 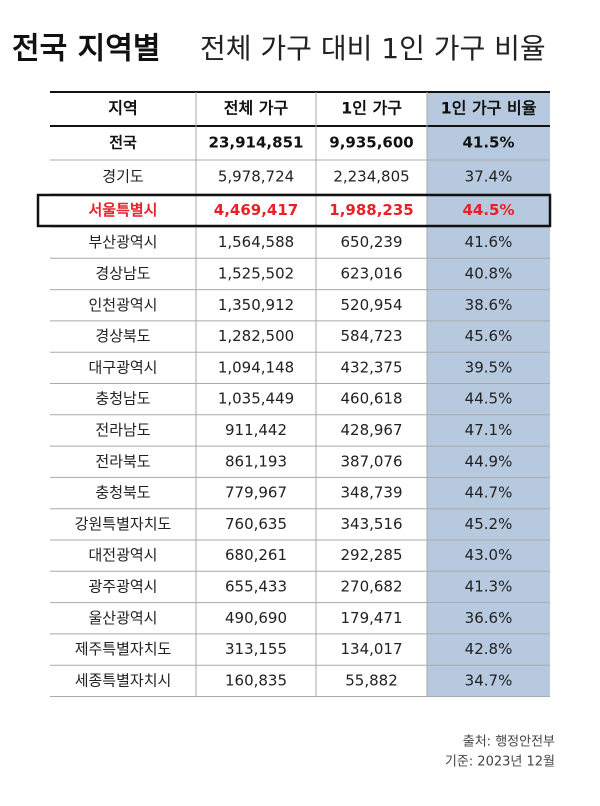 What do you see at coordinates (256, 680) in the screenshot?
I see `table-cell: 160,835` at bounding box center [256, 680].